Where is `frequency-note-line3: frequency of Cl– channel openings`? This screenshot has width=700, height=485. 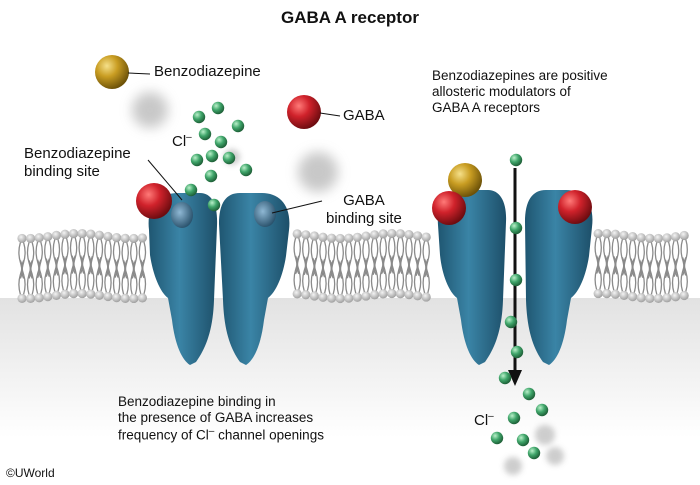 frequency-note-line3: frequency of Cl– channel openings is located at coordinates (221, 434).